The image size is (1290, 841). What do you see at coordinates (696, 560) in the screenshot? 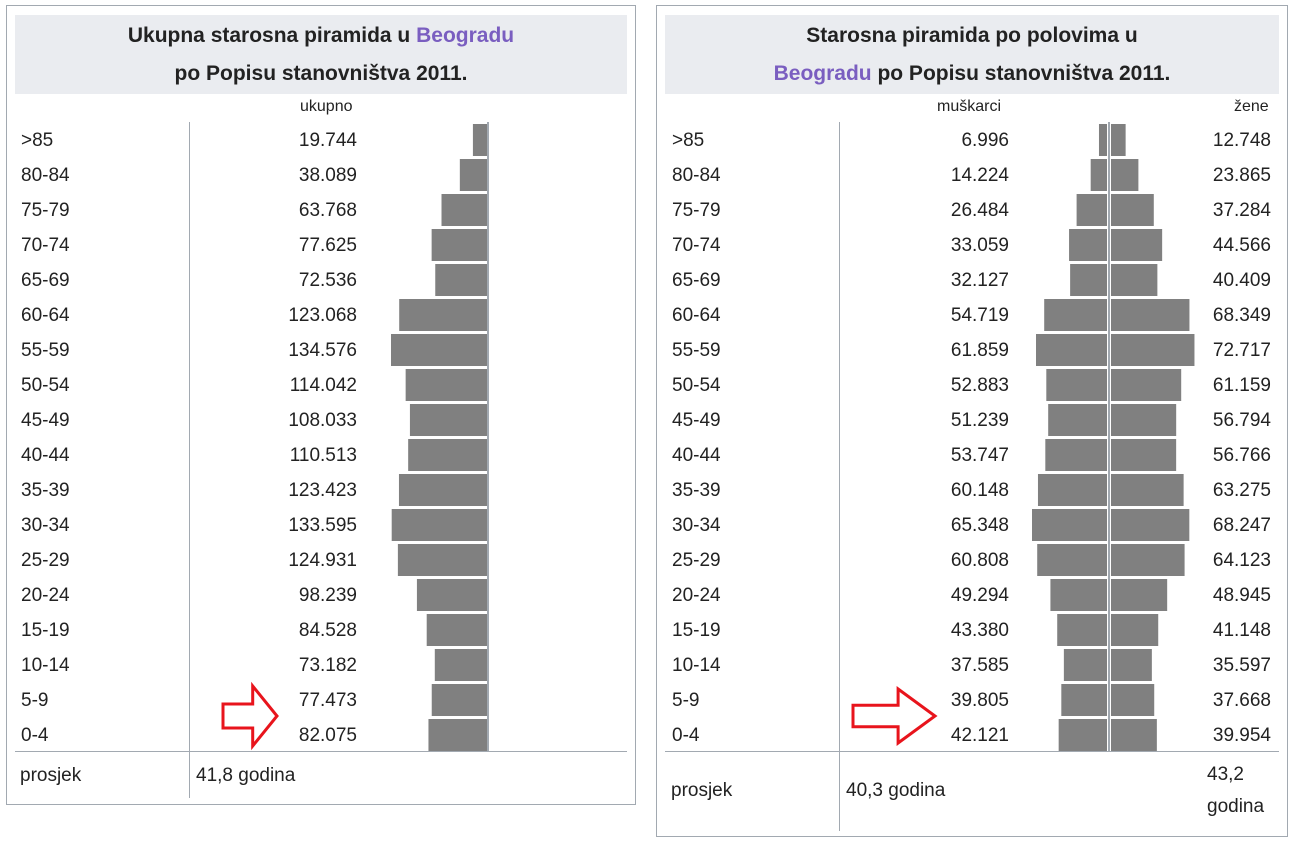
I see `age-group-label: 25-29` at bounding box center [696, 560].